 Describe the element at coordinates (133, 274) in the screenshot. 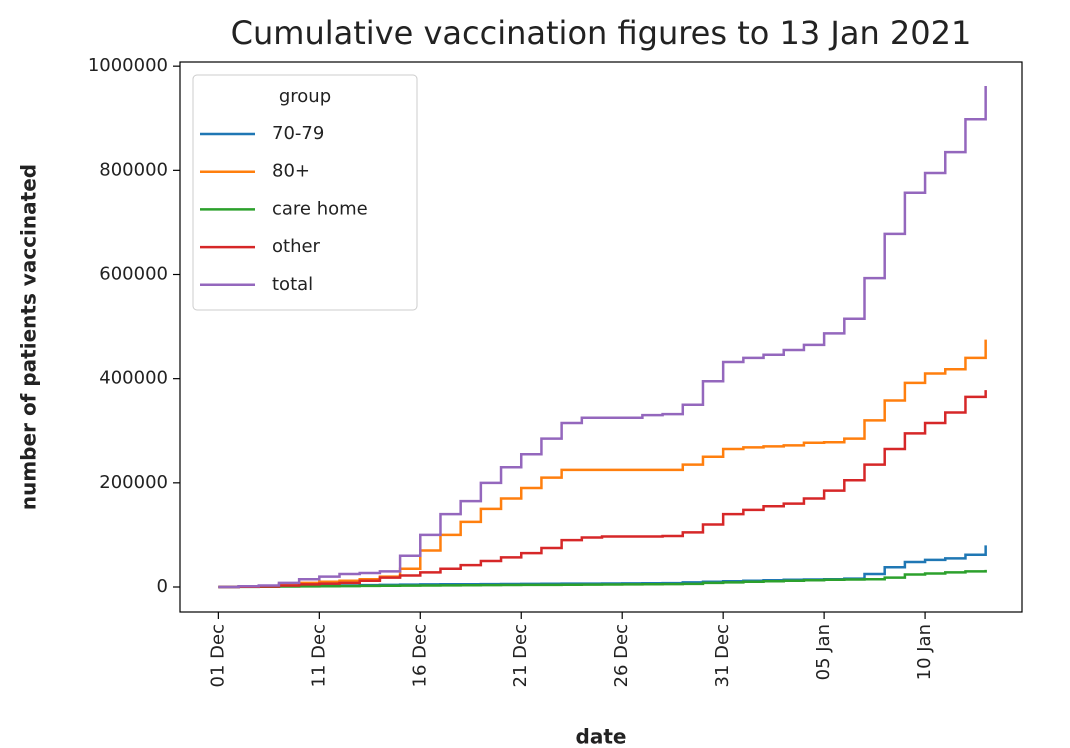

I see `y-tick-label: 600000` at that location.